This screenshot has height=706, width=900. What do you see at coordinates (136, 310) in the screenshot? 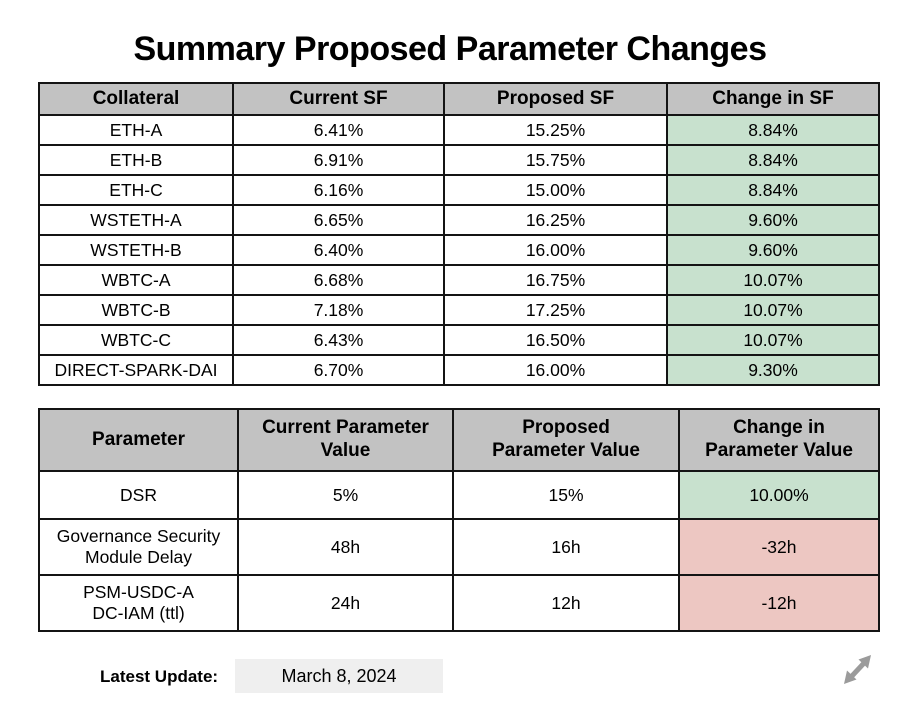
I see `collateral-cell: WBTC-B` at bounding box center [136, 310].